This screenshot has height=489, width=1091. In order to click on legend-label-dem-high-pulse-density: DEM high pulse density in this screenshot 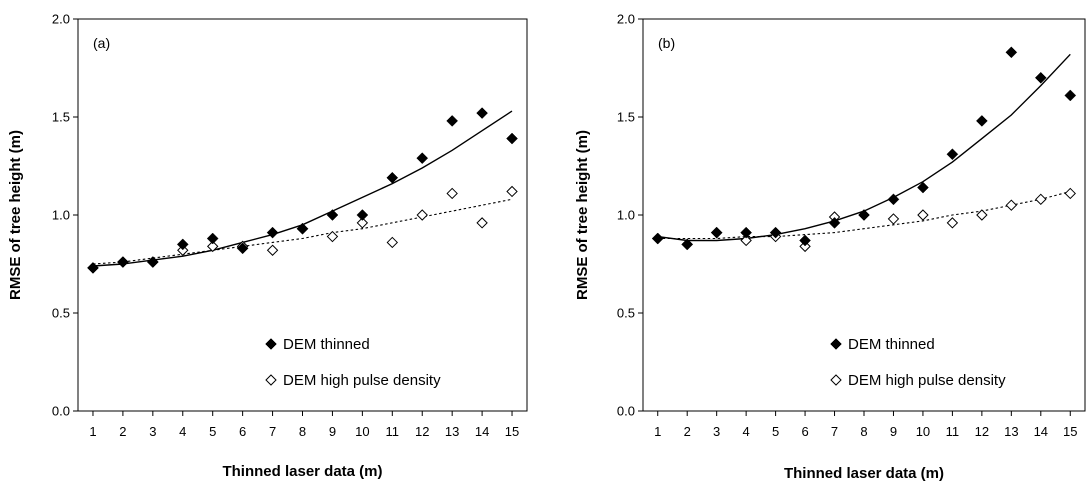, I will do `click(362, 380)`.